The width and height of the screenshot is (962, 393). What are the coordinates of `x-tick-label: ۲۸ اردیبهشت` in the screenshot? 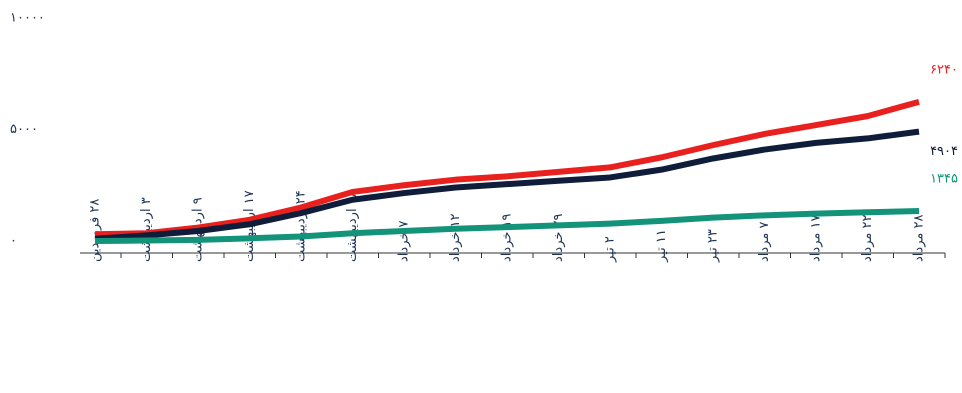 It's located at (352, 226).